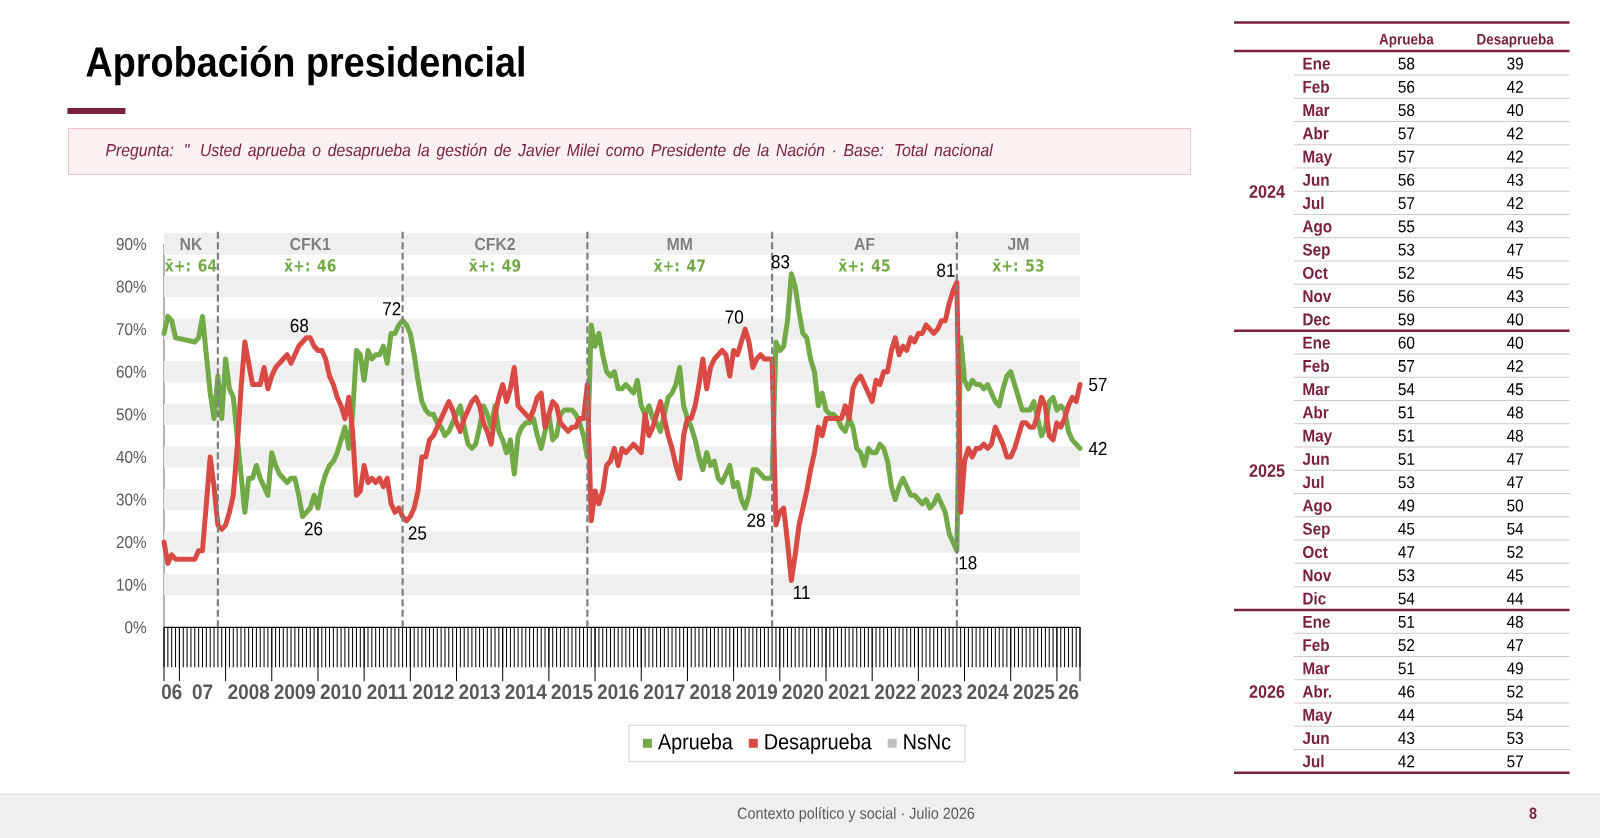 This screenshot has width=1600, height=838. I want to click on legend-label: Desaprueba, so click(818, 743).